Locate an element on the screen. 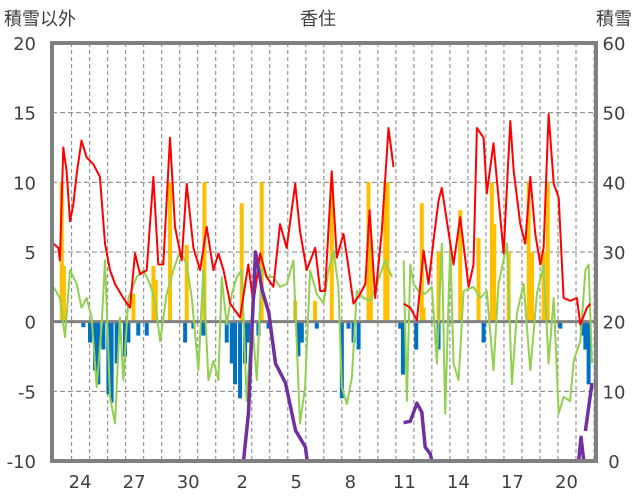 This screenshot has width=636, height=501. left-axis-label: 積雪以外 is located at coordinates (40, 19).